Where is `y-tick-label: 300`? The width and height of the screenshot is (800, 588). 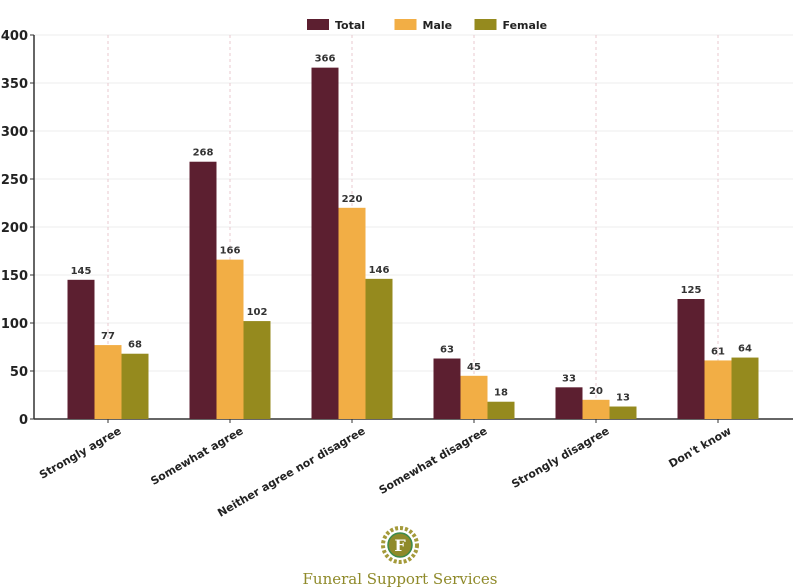
y-tick-label: 300 is located at coordinates (14, 132).